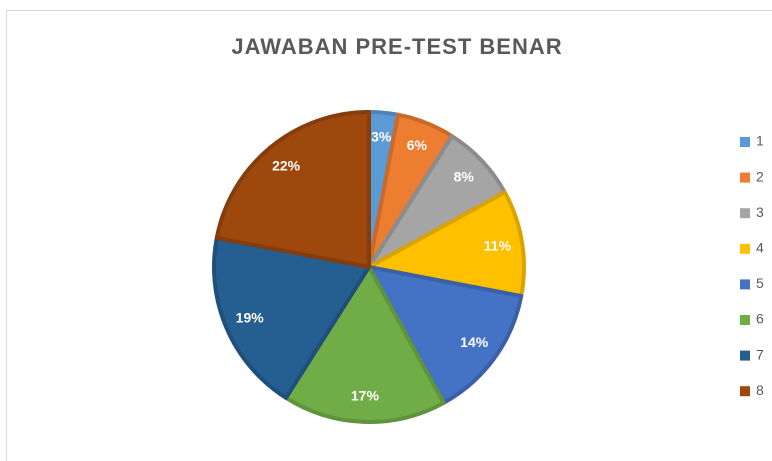 Image resolution: width=772 pixels, height=461 pixels. I want to click on legend-label: 7, so click(760, 354).